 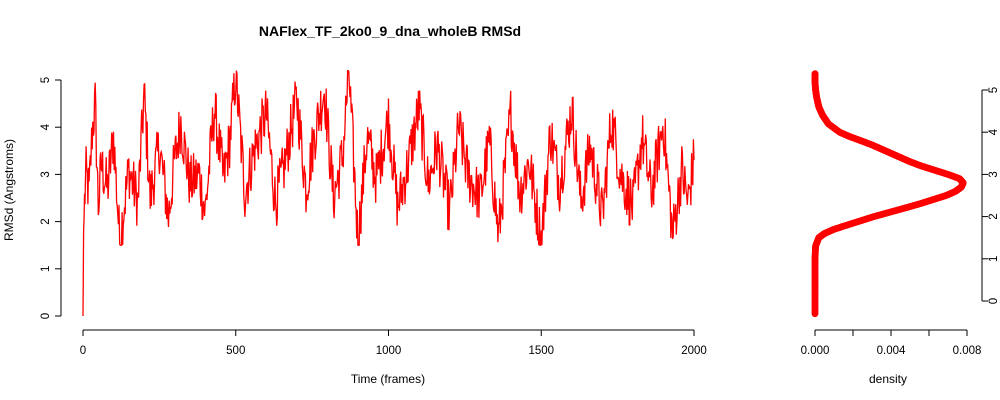 I want to click on density-point, so click(x=815, y=74).